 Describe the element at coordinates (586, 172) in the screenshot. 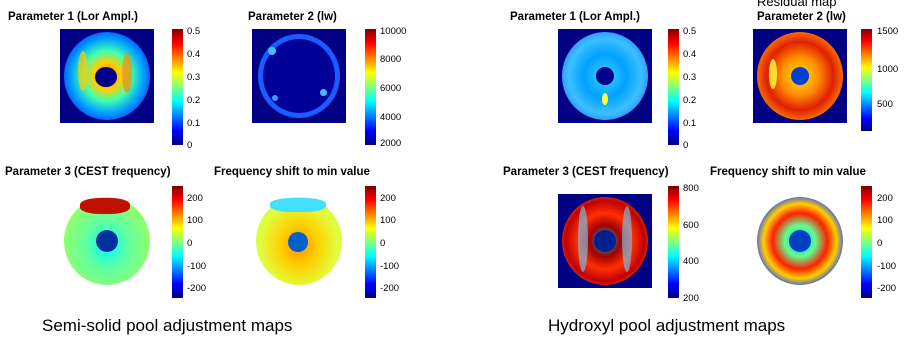

I see `hydroxyl-p3-title: Parameter 3 (CEST frequency)` at that location.